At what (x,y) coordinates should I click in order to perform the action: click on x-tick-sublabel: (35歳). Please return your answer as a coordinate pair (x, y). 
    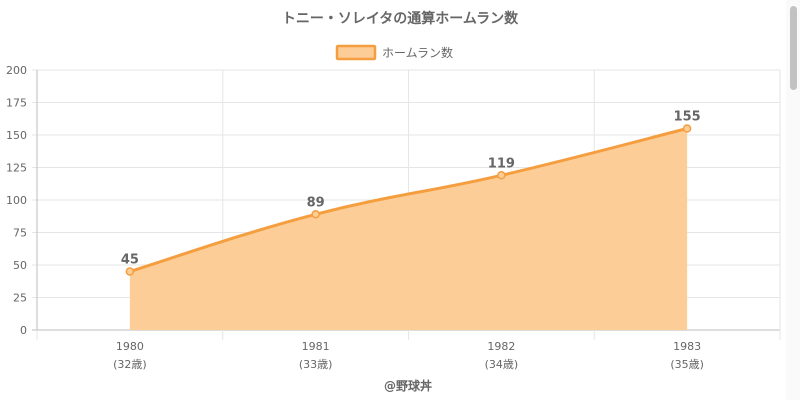
    Looking at the image, I should click on (687, 364).